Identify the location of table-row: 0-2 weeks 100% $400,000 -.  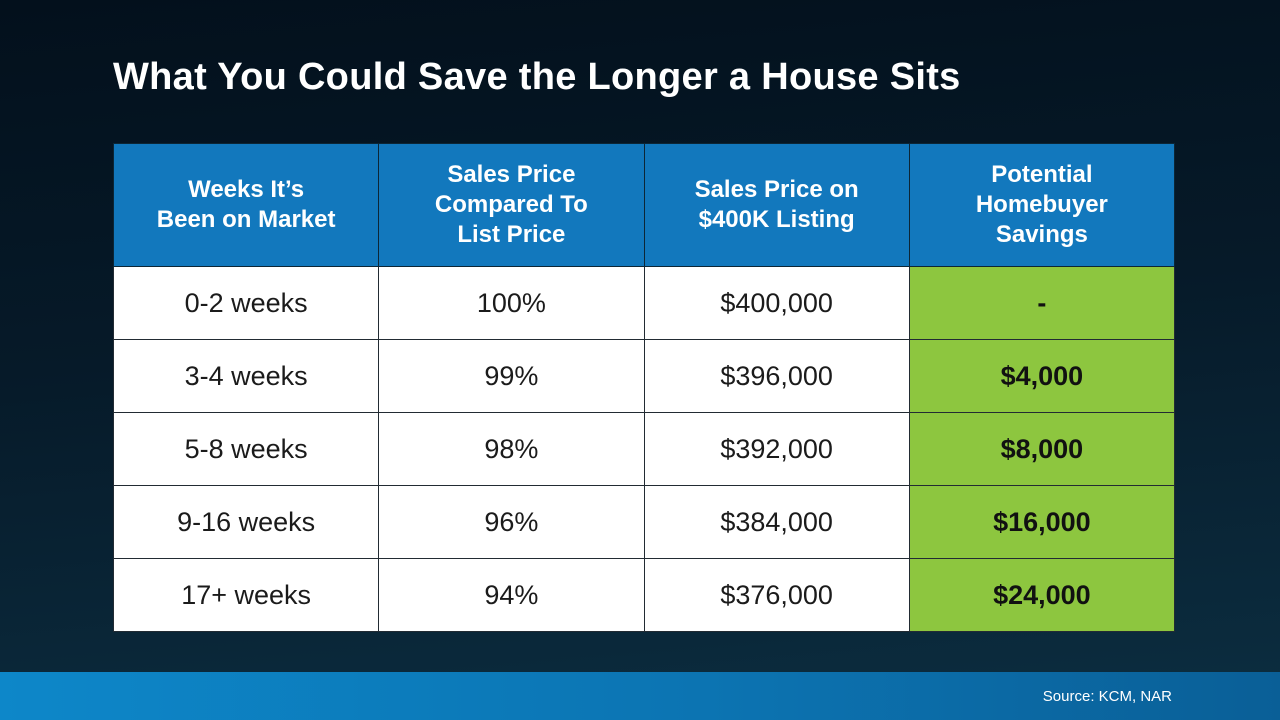
(644, 303).